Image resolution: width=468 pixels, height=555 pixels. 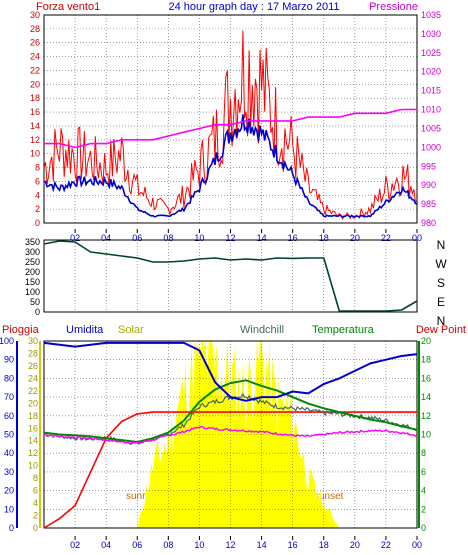 What do you see at coordinates (9, 378) in the screenshot?
I see `panel3-humidity-tick-label: 80` at bounding box center [9, 378].